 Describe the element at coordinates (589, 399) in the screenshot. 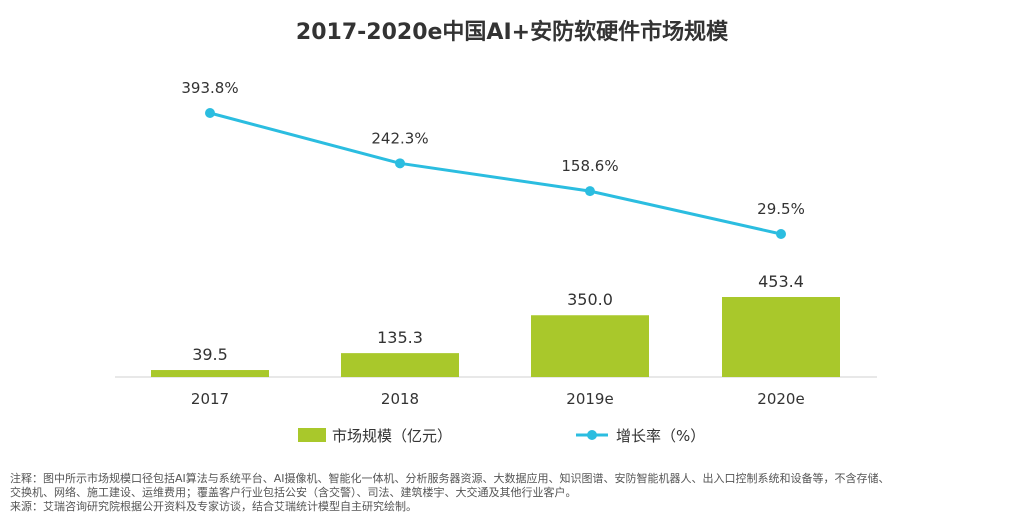

I see `x-tick-2019e: 2019e` at that location.